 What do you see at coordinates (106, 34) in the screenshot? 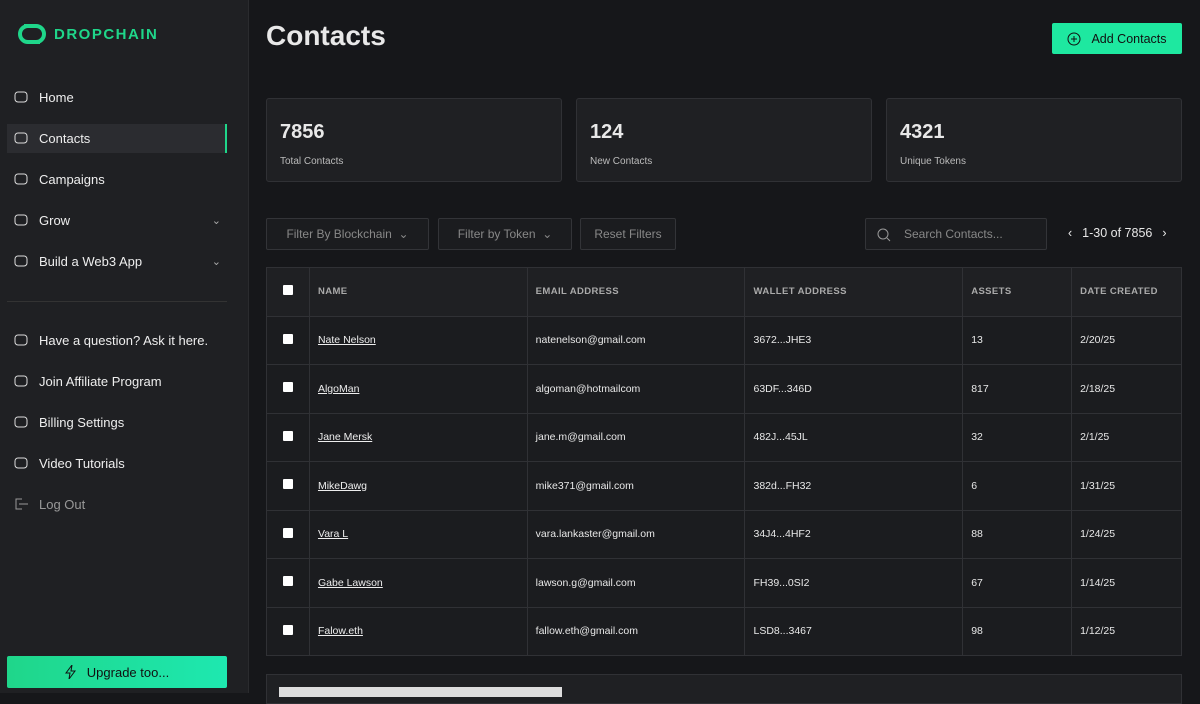
I see `brand: DROPCHAIN` at bounding box center [106, 34].